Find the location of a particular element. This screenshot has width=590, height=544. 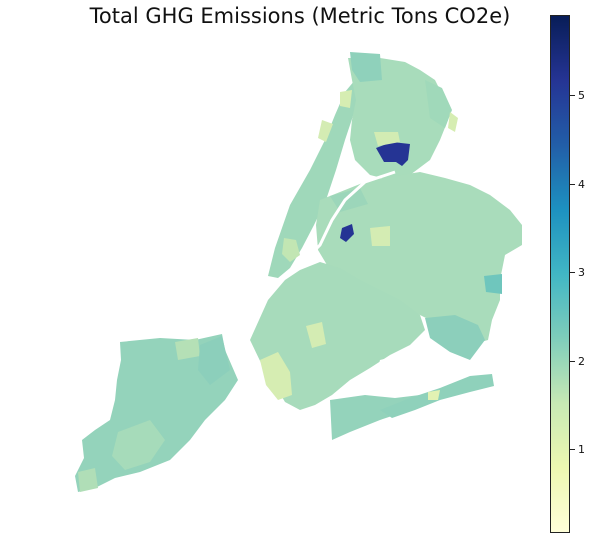

region-bronx is located at coordinates (398, 119).